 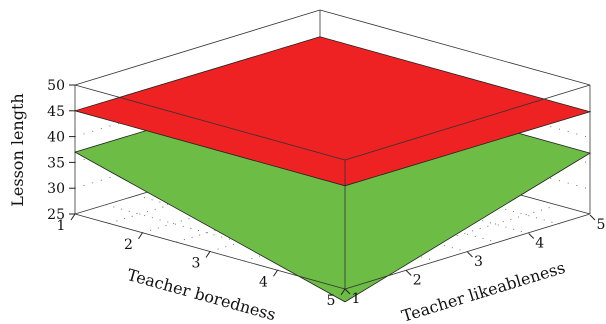 I want to click on x-tick-label: 1, so click(x=61, y=226).